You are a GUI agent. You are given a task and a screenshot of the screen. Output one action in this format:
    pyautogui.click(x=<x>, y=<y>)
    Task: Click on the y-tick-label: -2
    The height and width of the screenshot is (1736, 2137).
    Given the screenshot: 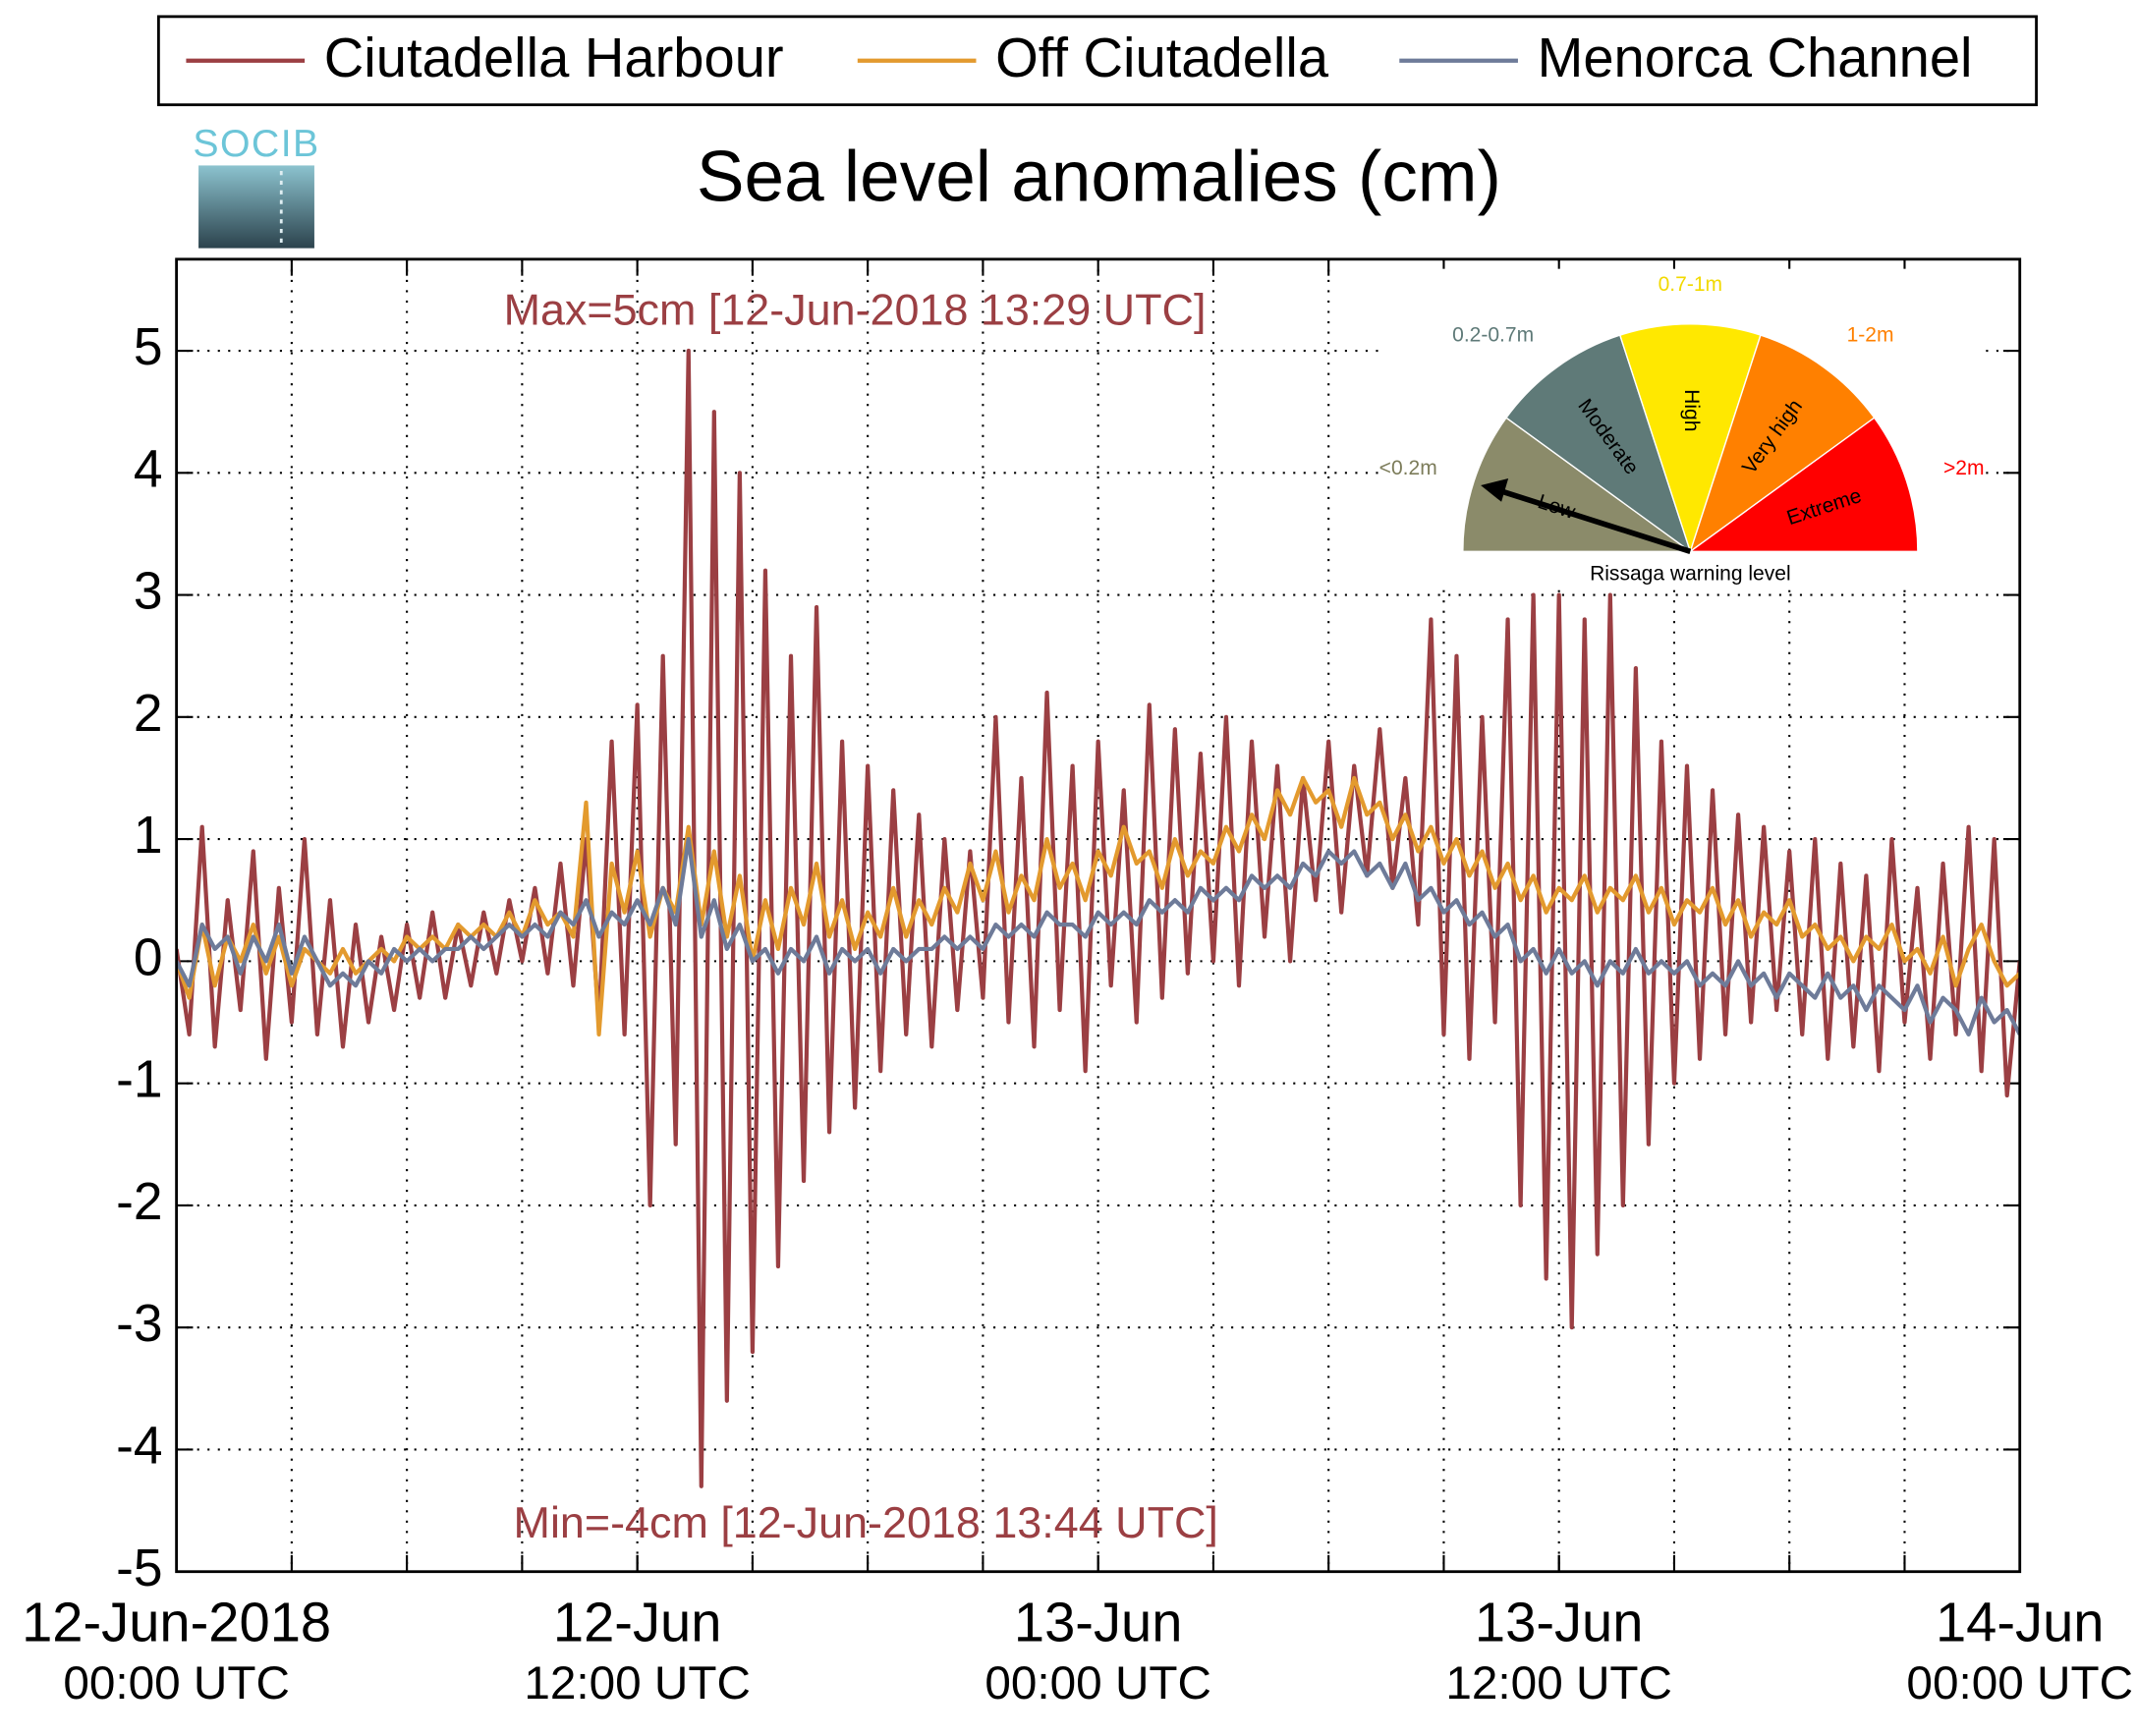 What is the action you would take?
    pyautogui.click(x=139, y=1202)
    